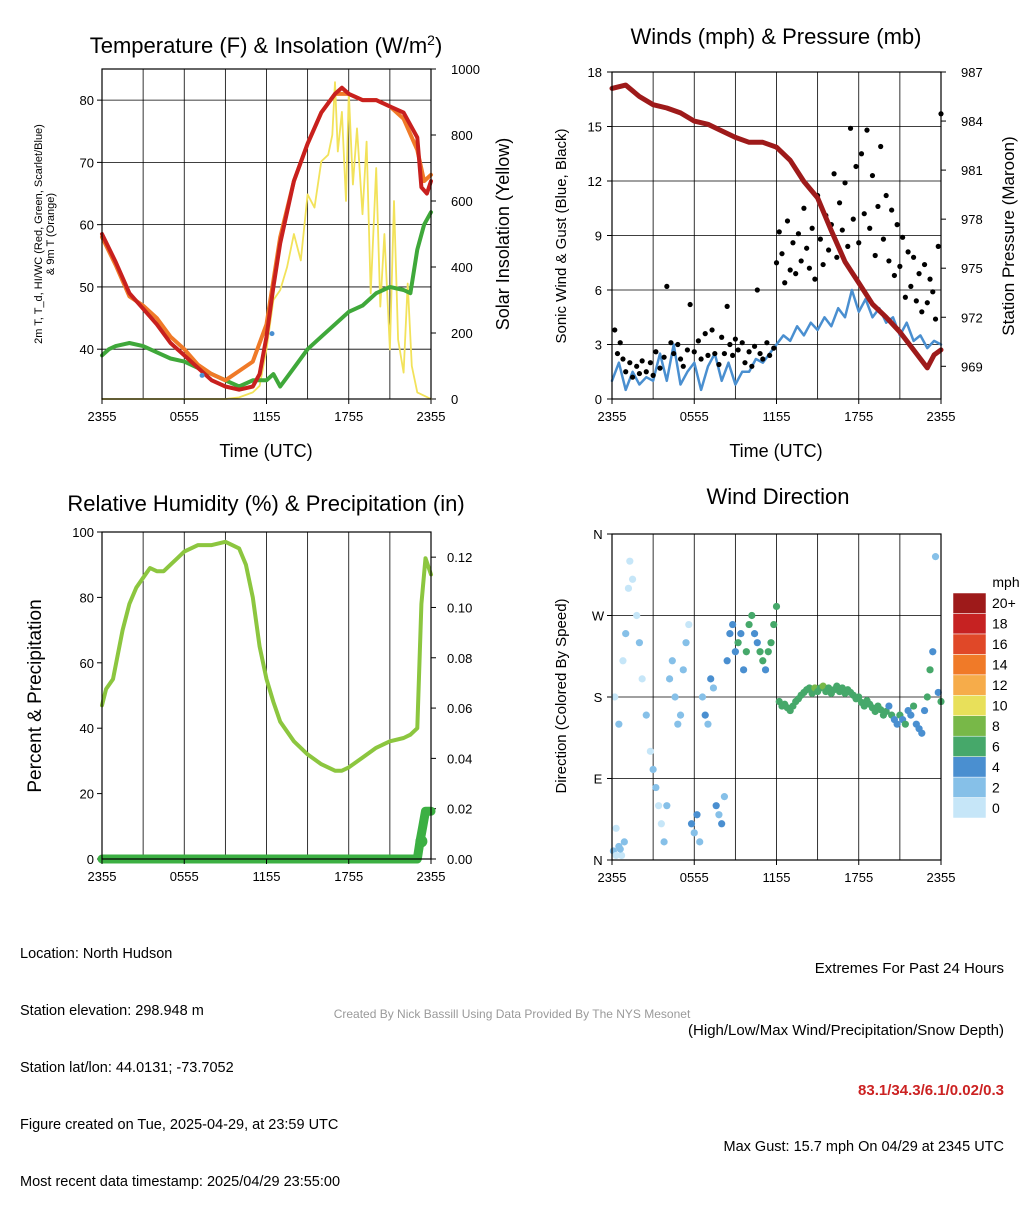  I want to click on direction-ytick-label: N, so click(597, 860).